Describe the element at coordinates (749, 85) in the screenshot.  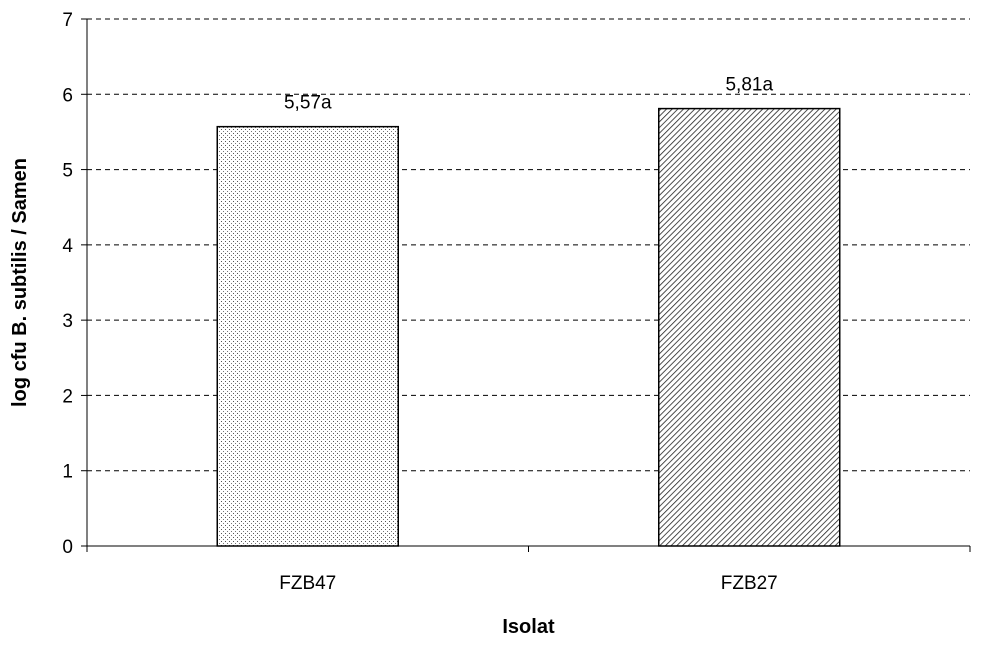
I see `data-label: 5,81a` at that location.